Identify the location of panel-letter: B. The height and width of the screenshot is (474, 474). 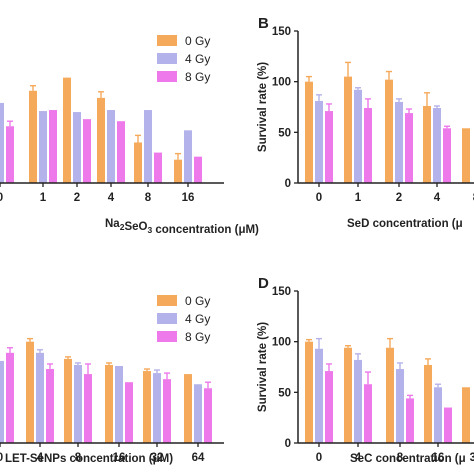
(263, 23).